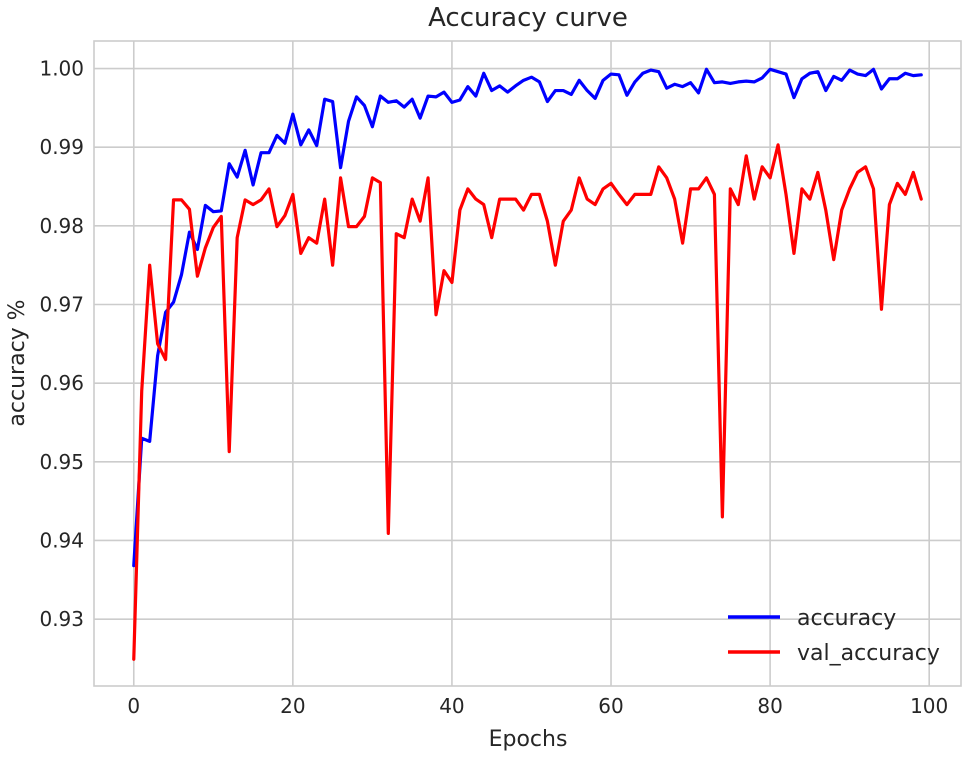 The image size is (969, 757). I want to click on x-tick-label: 60, so click(610, 706).